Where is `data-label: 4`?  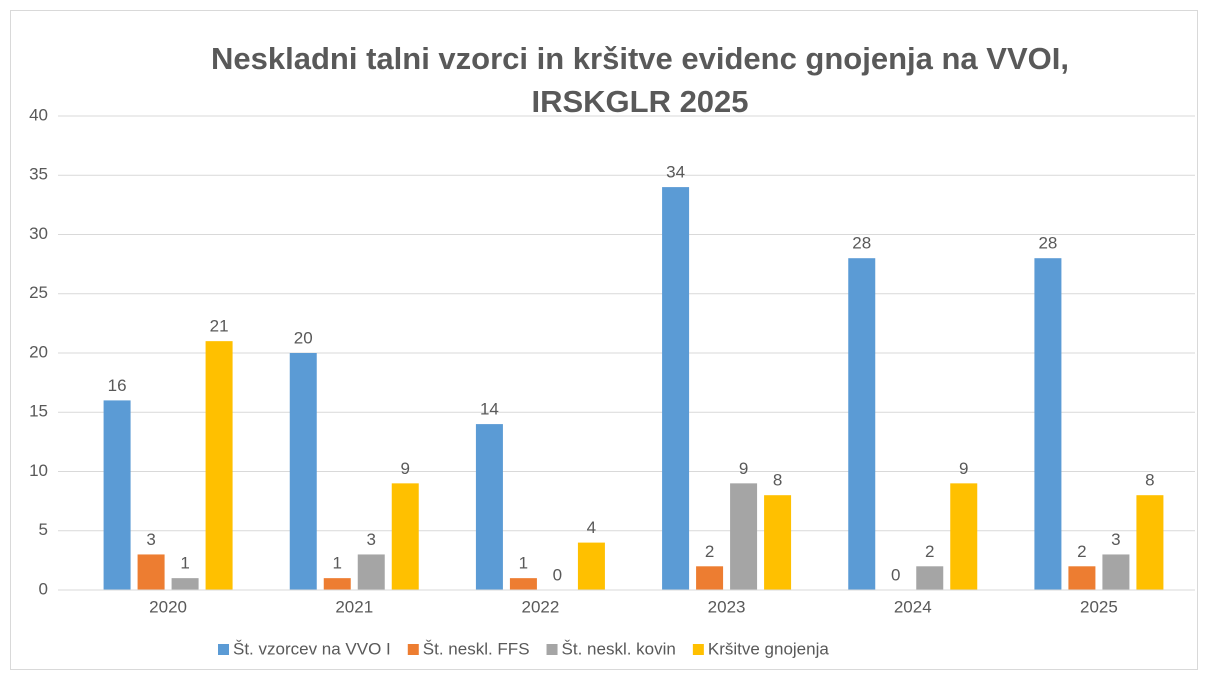
data-label: 4 is located at coordinates (591, 527).